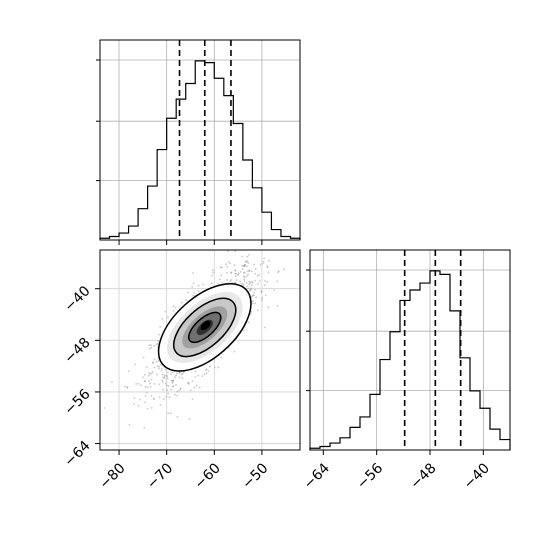  Describe the element at coordinates (200, 350) in the screenshot. I see `joint-frame` at that location.